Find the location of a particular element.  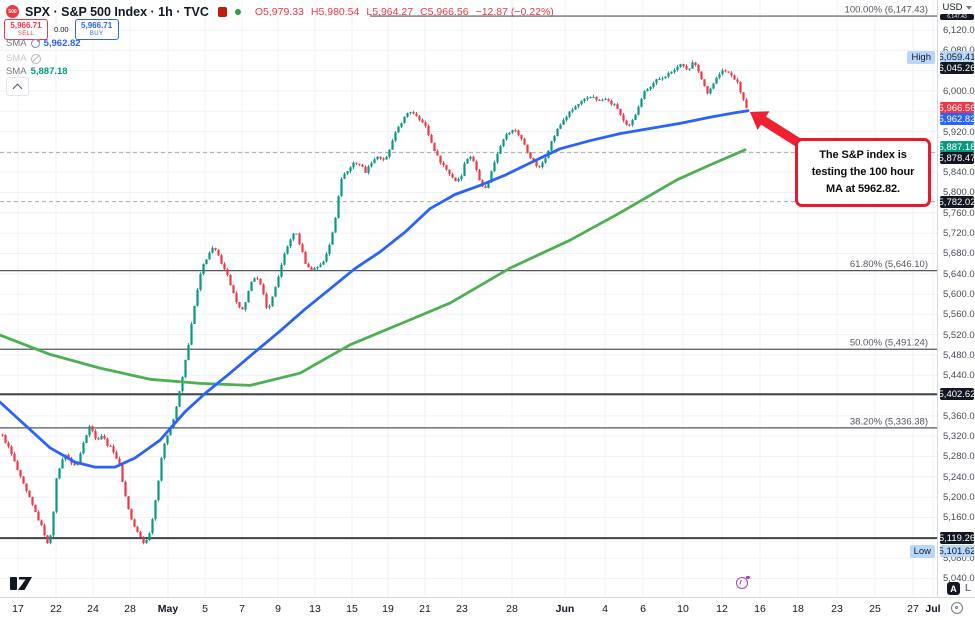

collapse-legend-button is located at coordinates (17, 86).